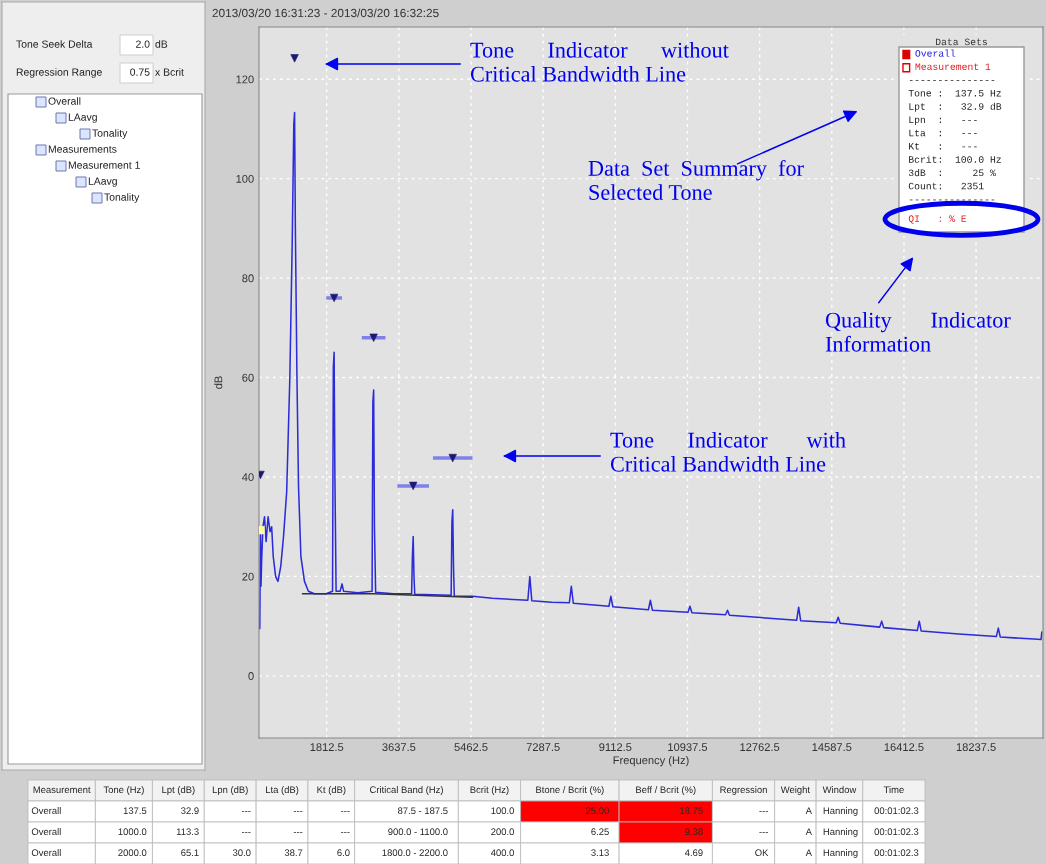 This screenshot has height=864, width=1046. I want to click on text: Measurements, so click(82, 149).